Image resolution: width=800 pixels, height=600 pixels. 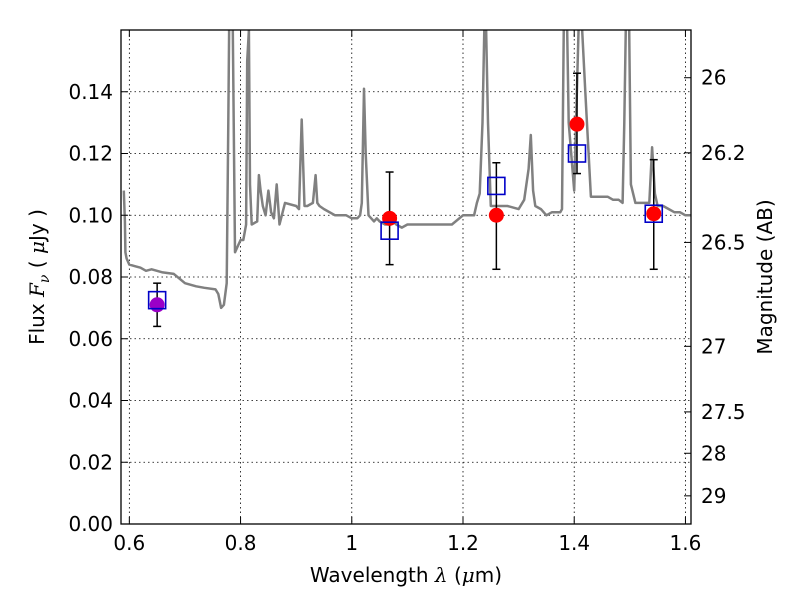 What do you see at coordinates (723, 412) in the screenshot?
I see `y2-tick-label: 27.5` at bounding box center [723, 412].